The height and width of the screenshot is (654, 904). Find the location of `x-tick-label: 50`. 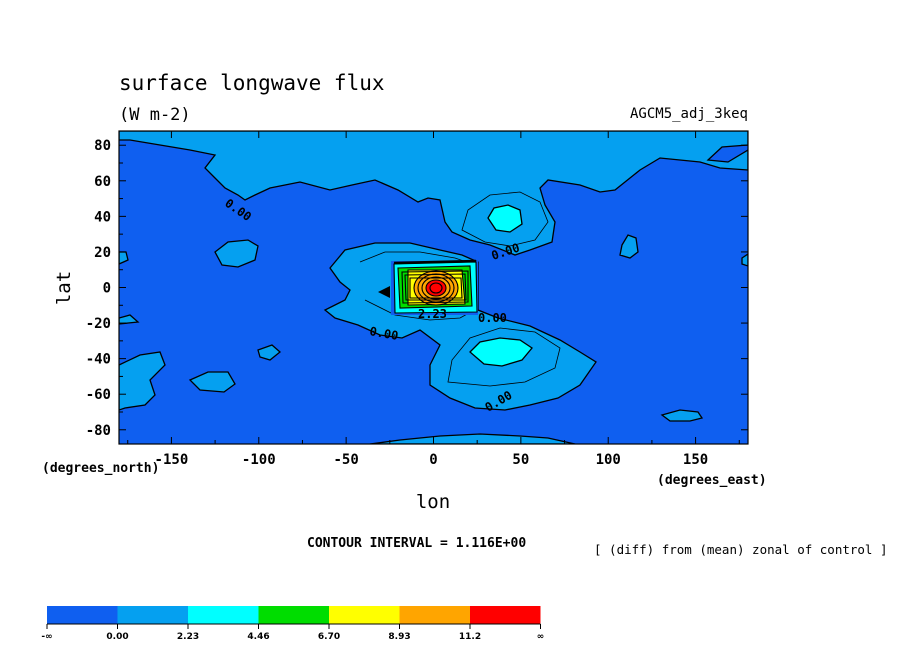

x-tick-label: 50 is located at coordinates (520, 460).